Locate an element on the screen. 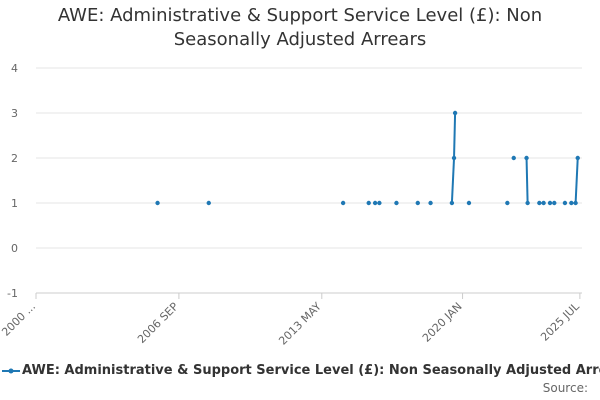 The width and height of the screenshot is (600, 400). y-tick-label: 0 is located at coordinates (14, 248).